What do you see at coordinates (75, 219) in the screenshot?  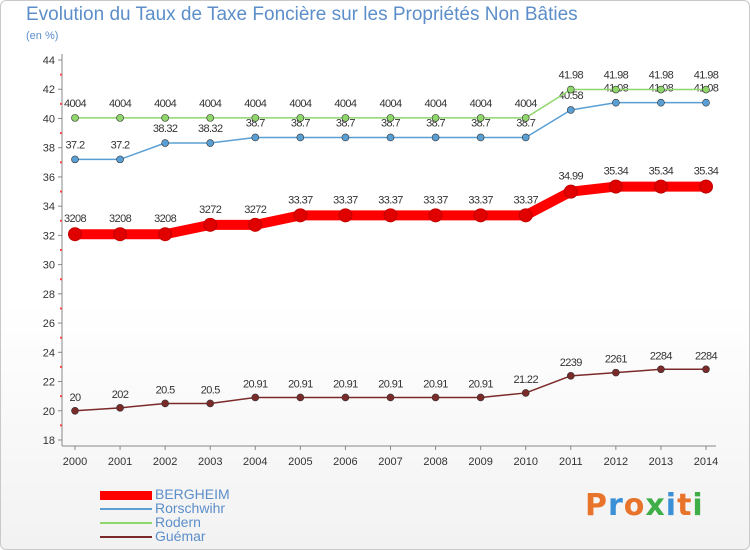 I see `data-label: 3208` at bounding box center [75, 219].